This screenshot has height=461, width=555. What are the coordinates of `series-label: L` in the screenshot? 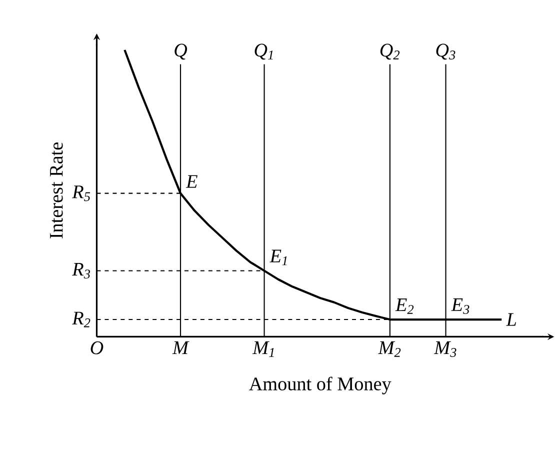 It's located at (511, 319).